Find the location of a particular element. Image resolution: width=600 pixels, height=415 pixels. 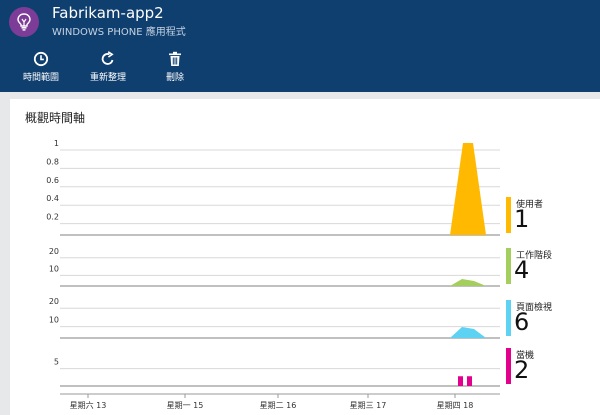

legend-series-name: 當機 is located at coordinates (525, 356).